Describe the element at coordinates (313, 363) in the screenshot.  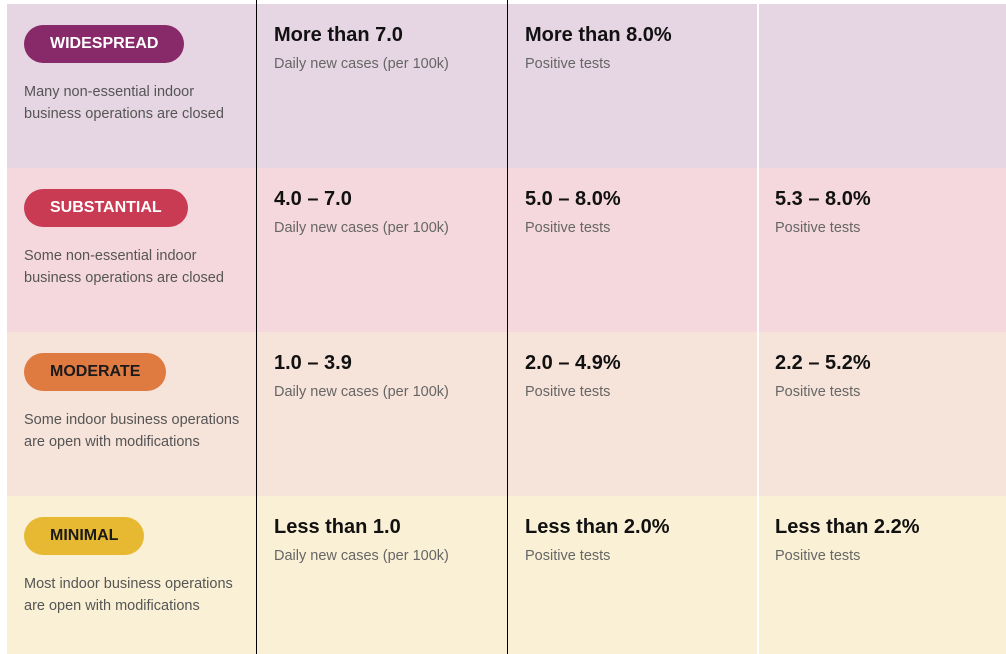
I see `metric-value: 1.0 – 3.9` at that location.